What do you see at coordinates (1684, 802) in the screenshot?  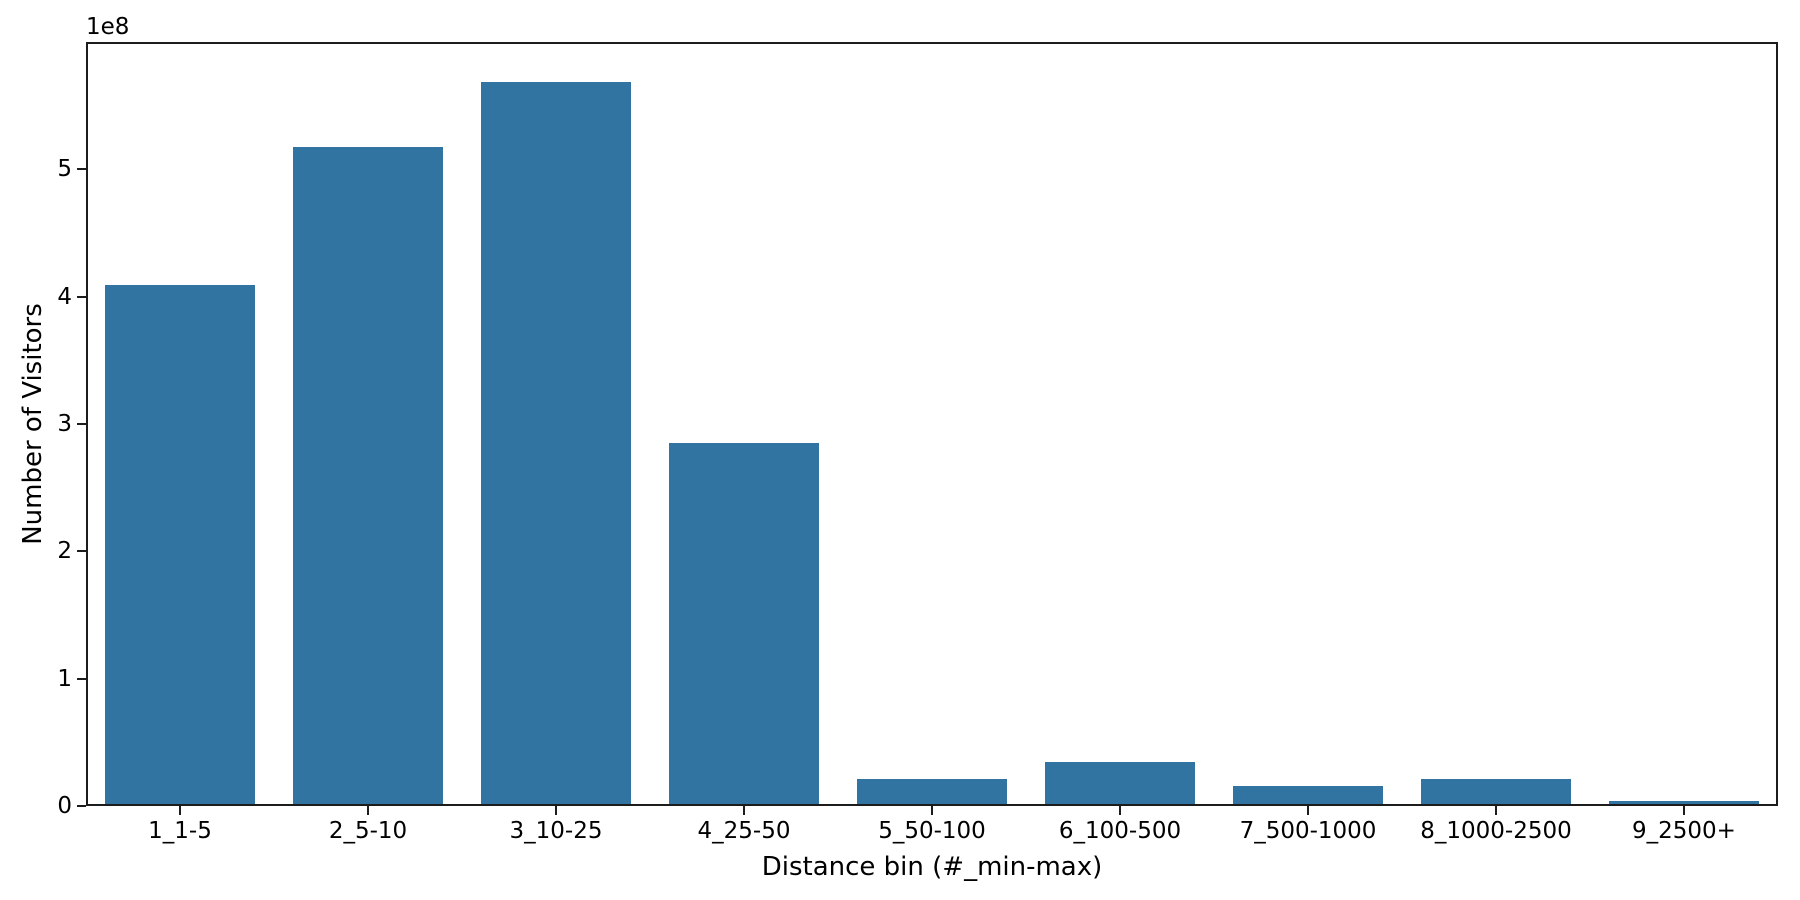 I see `bar-9_2500+` at bounding box center [1684, 802].